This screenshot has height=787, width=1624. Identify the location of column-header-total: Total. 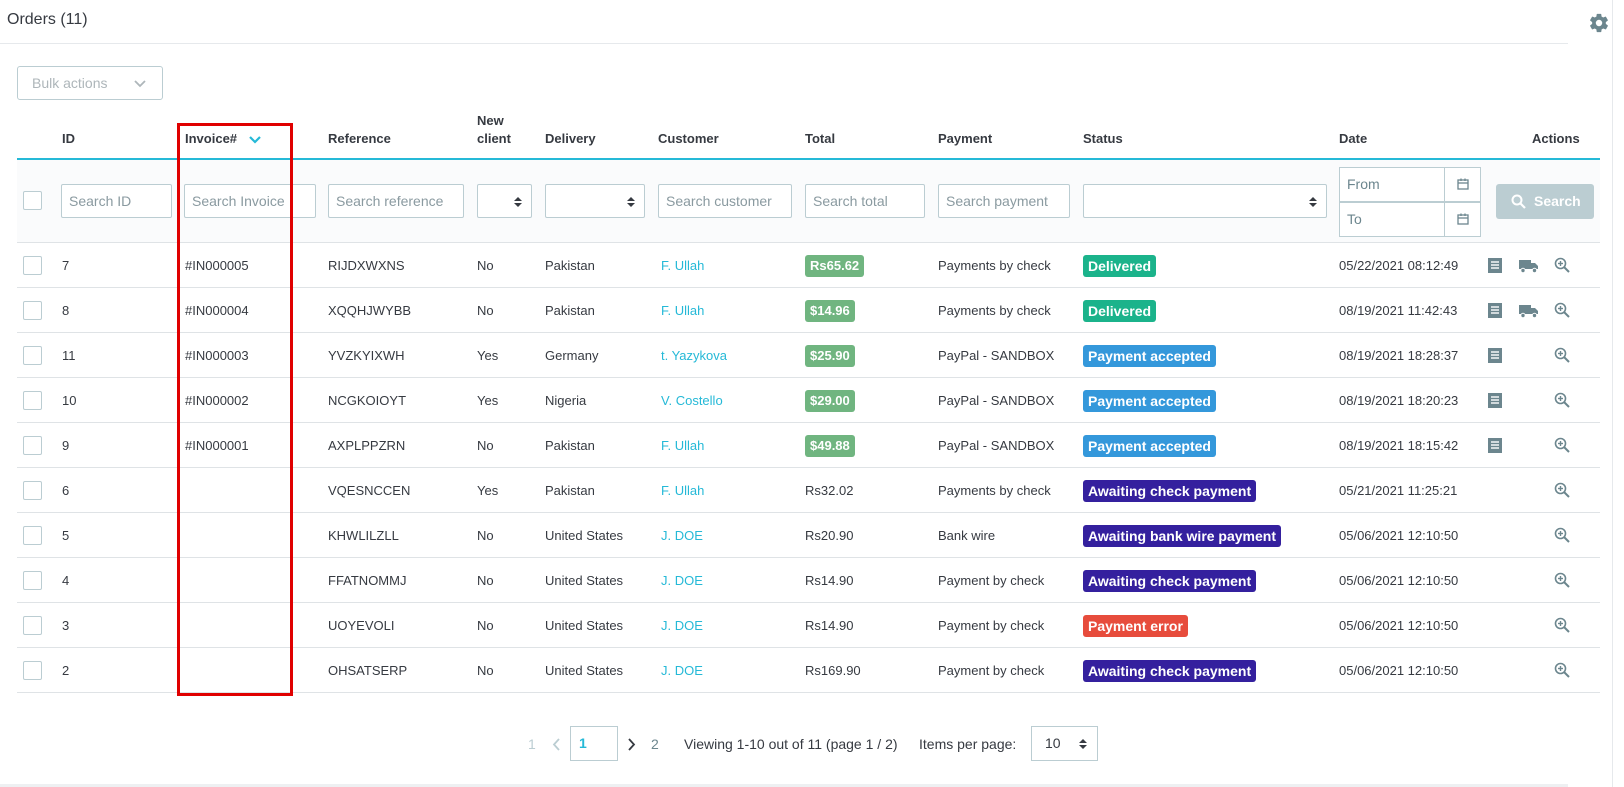
(820, 138).